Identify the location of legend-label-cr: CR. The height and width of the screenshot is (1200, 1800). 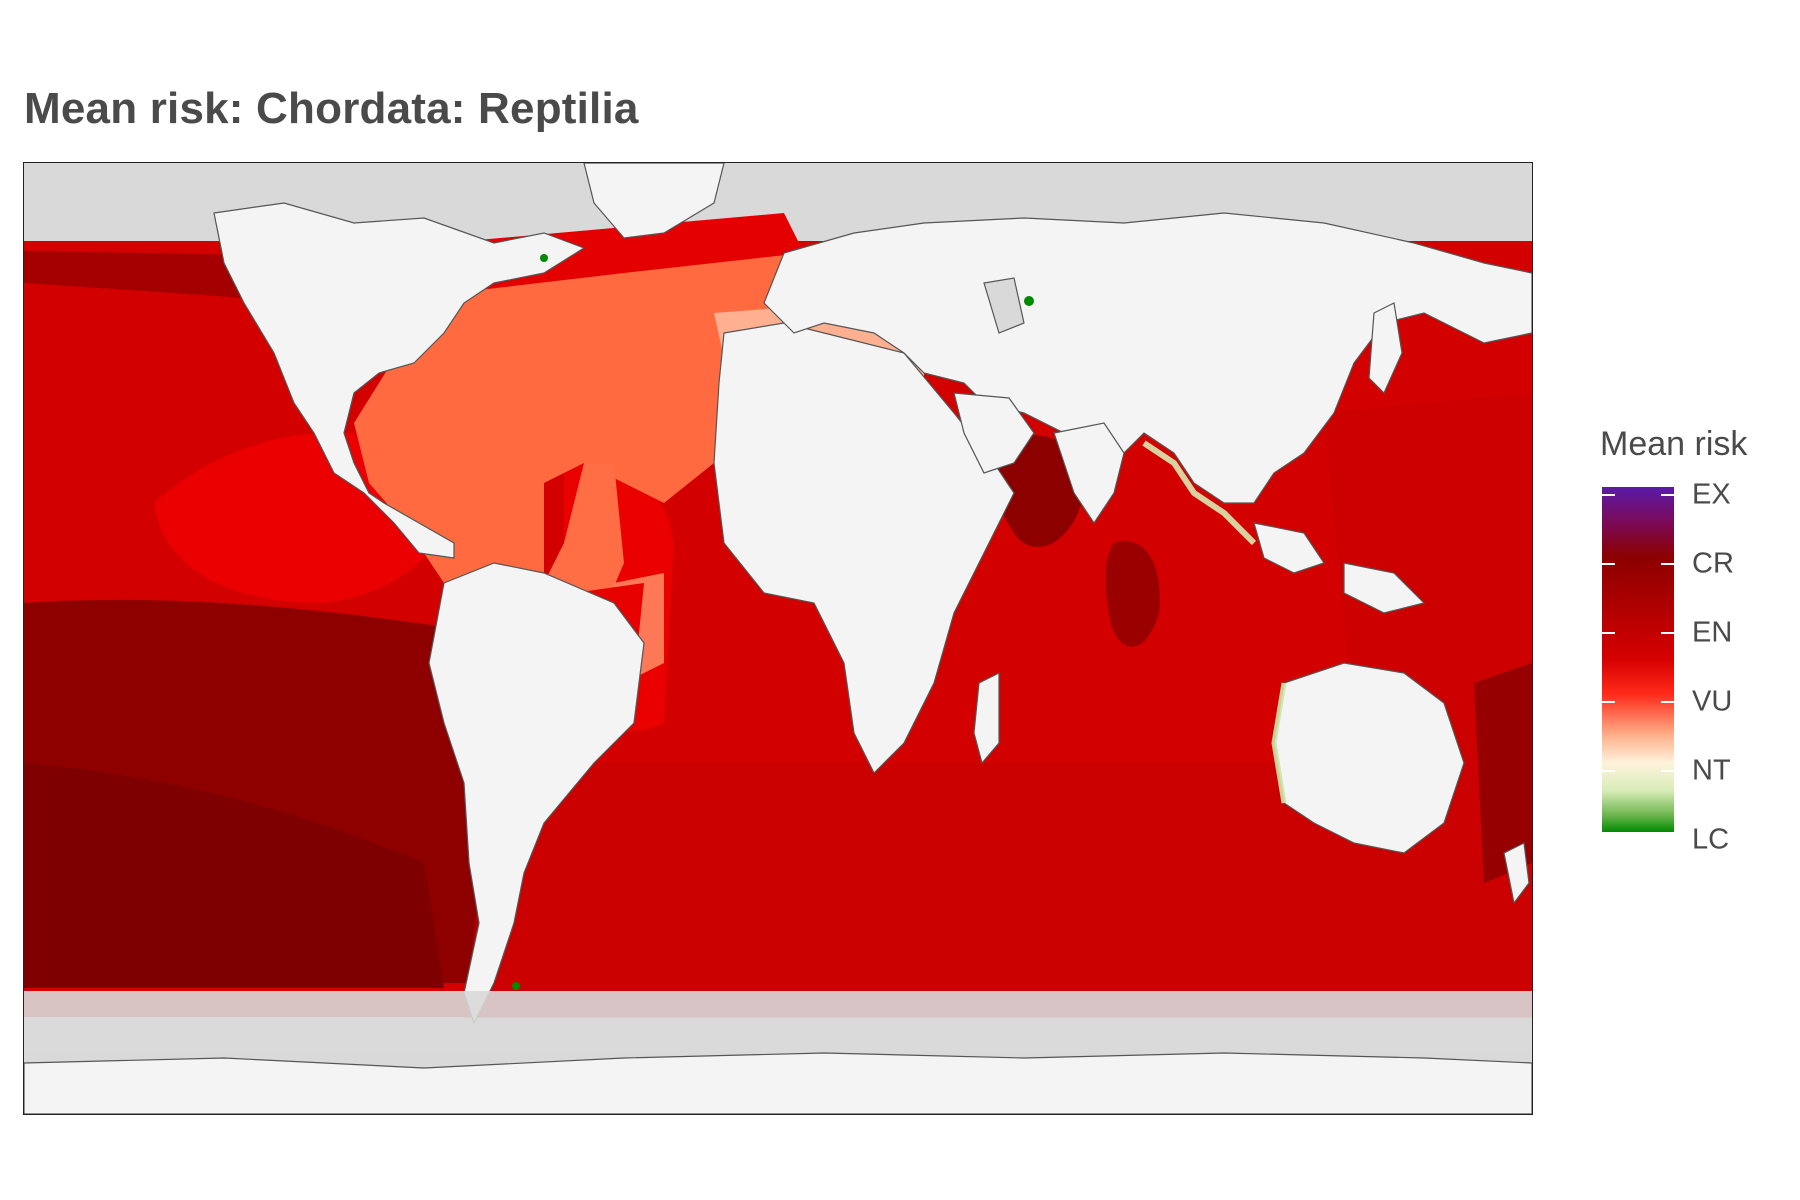
(1713, 563).